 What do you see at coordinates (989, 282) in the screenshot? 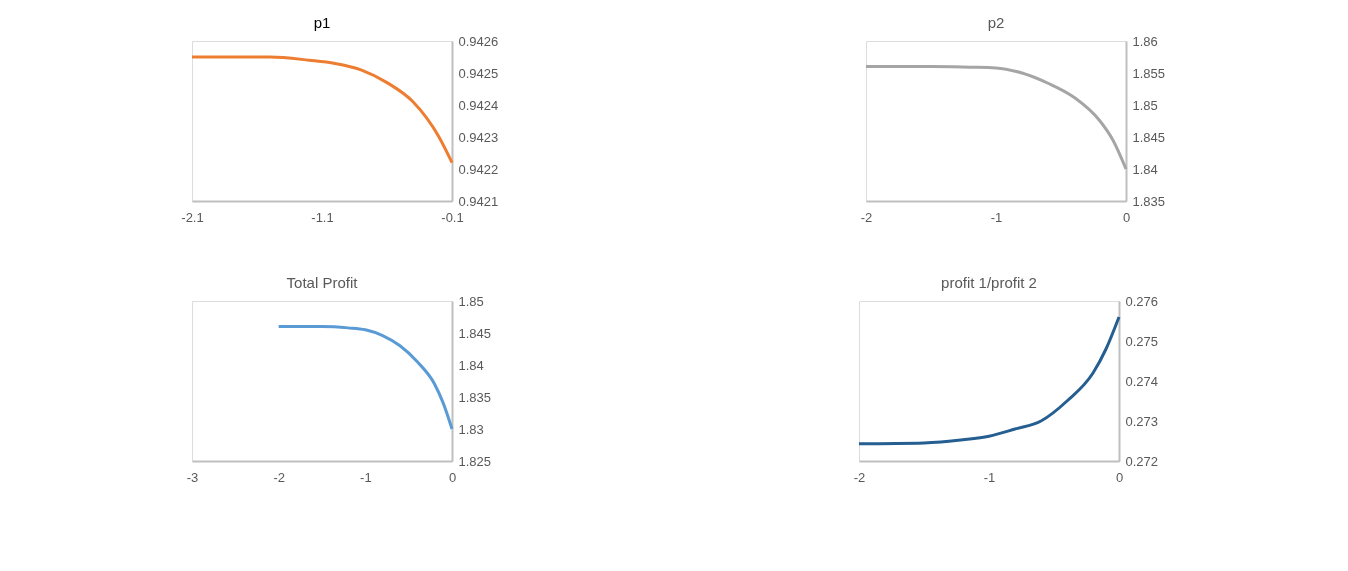
I see `chart-title: profit 1/profit 2` at bounding box center [989, 282].